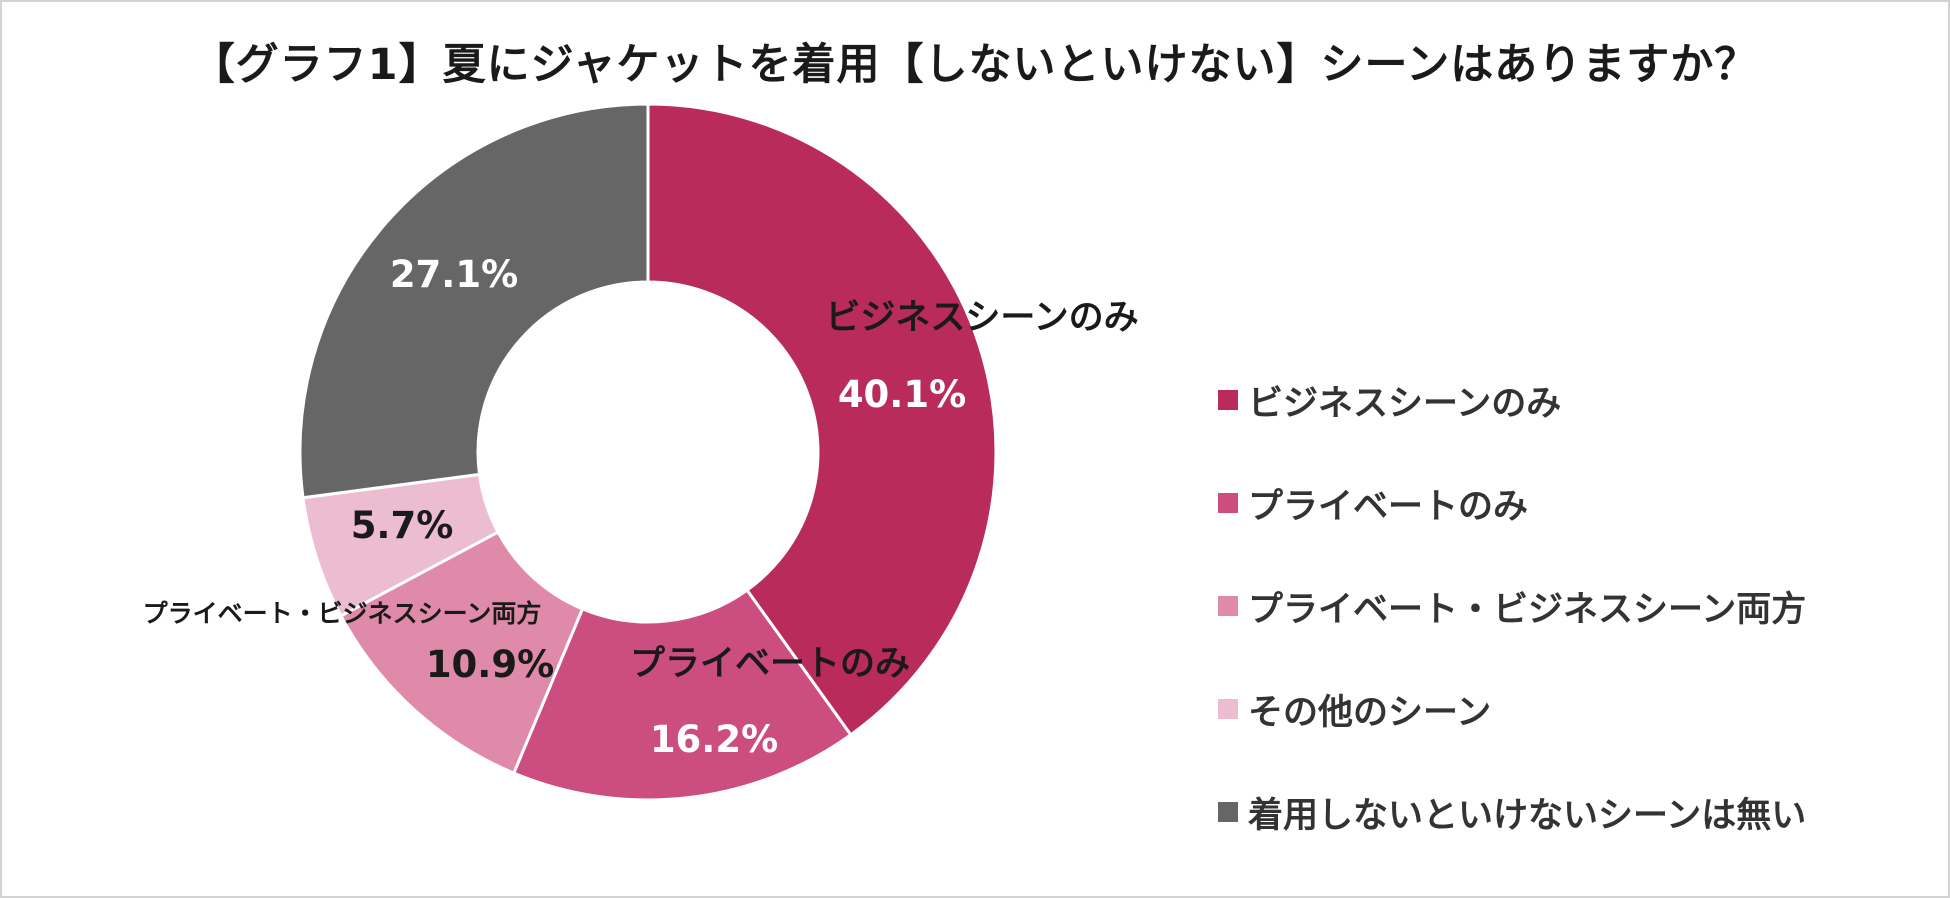 This screenshot has height=898, width=1950. Describe the element at coordinates (1370, 712) in the screenshot. I see `legend-label: その他のシーン` at that location.